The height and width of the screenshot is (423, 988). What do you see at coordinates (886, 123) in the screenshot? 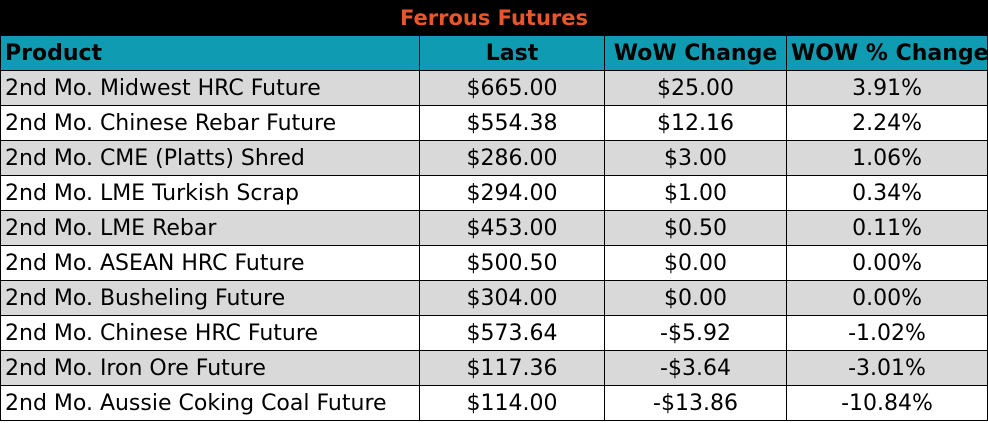
I see `cell-wow-pct-change: 2.24%` at bounding box center [886, 123].